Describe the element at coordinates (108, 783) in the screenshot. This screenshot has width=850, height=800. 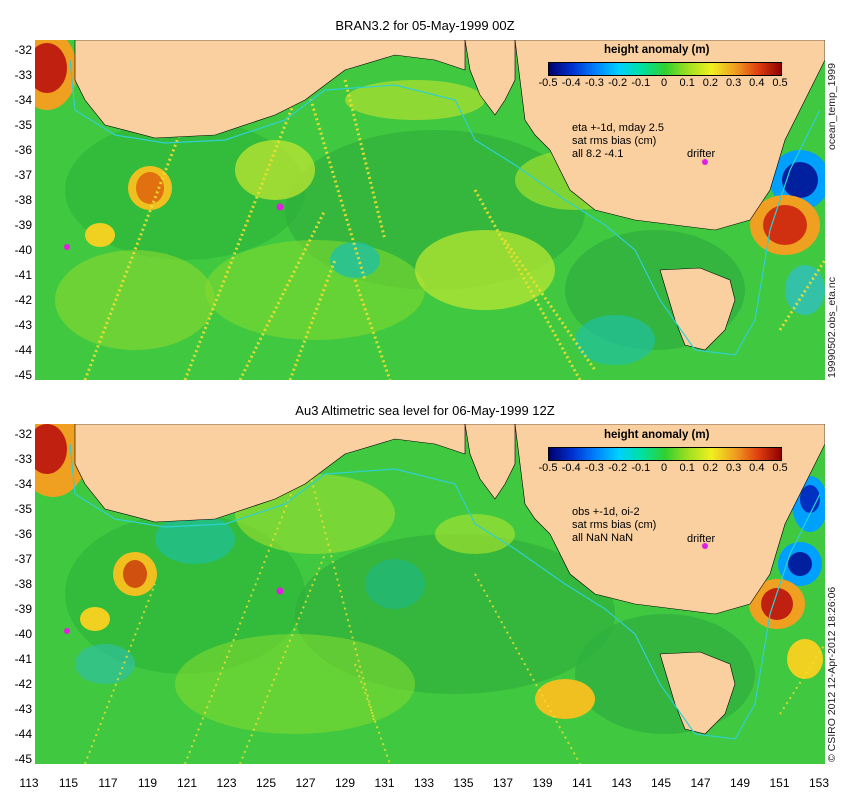
I see `longitude-tick-label: 117` at that location.